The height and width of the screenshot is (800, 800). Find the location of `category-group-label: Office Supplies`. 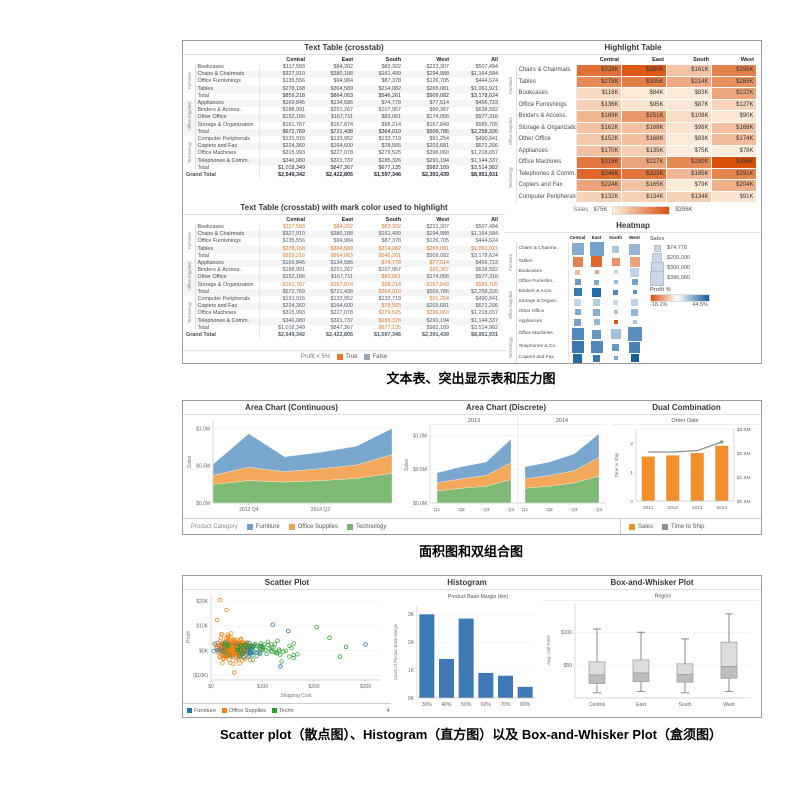

category-group-label: Office Supplies is located at coordinates (190, 278).